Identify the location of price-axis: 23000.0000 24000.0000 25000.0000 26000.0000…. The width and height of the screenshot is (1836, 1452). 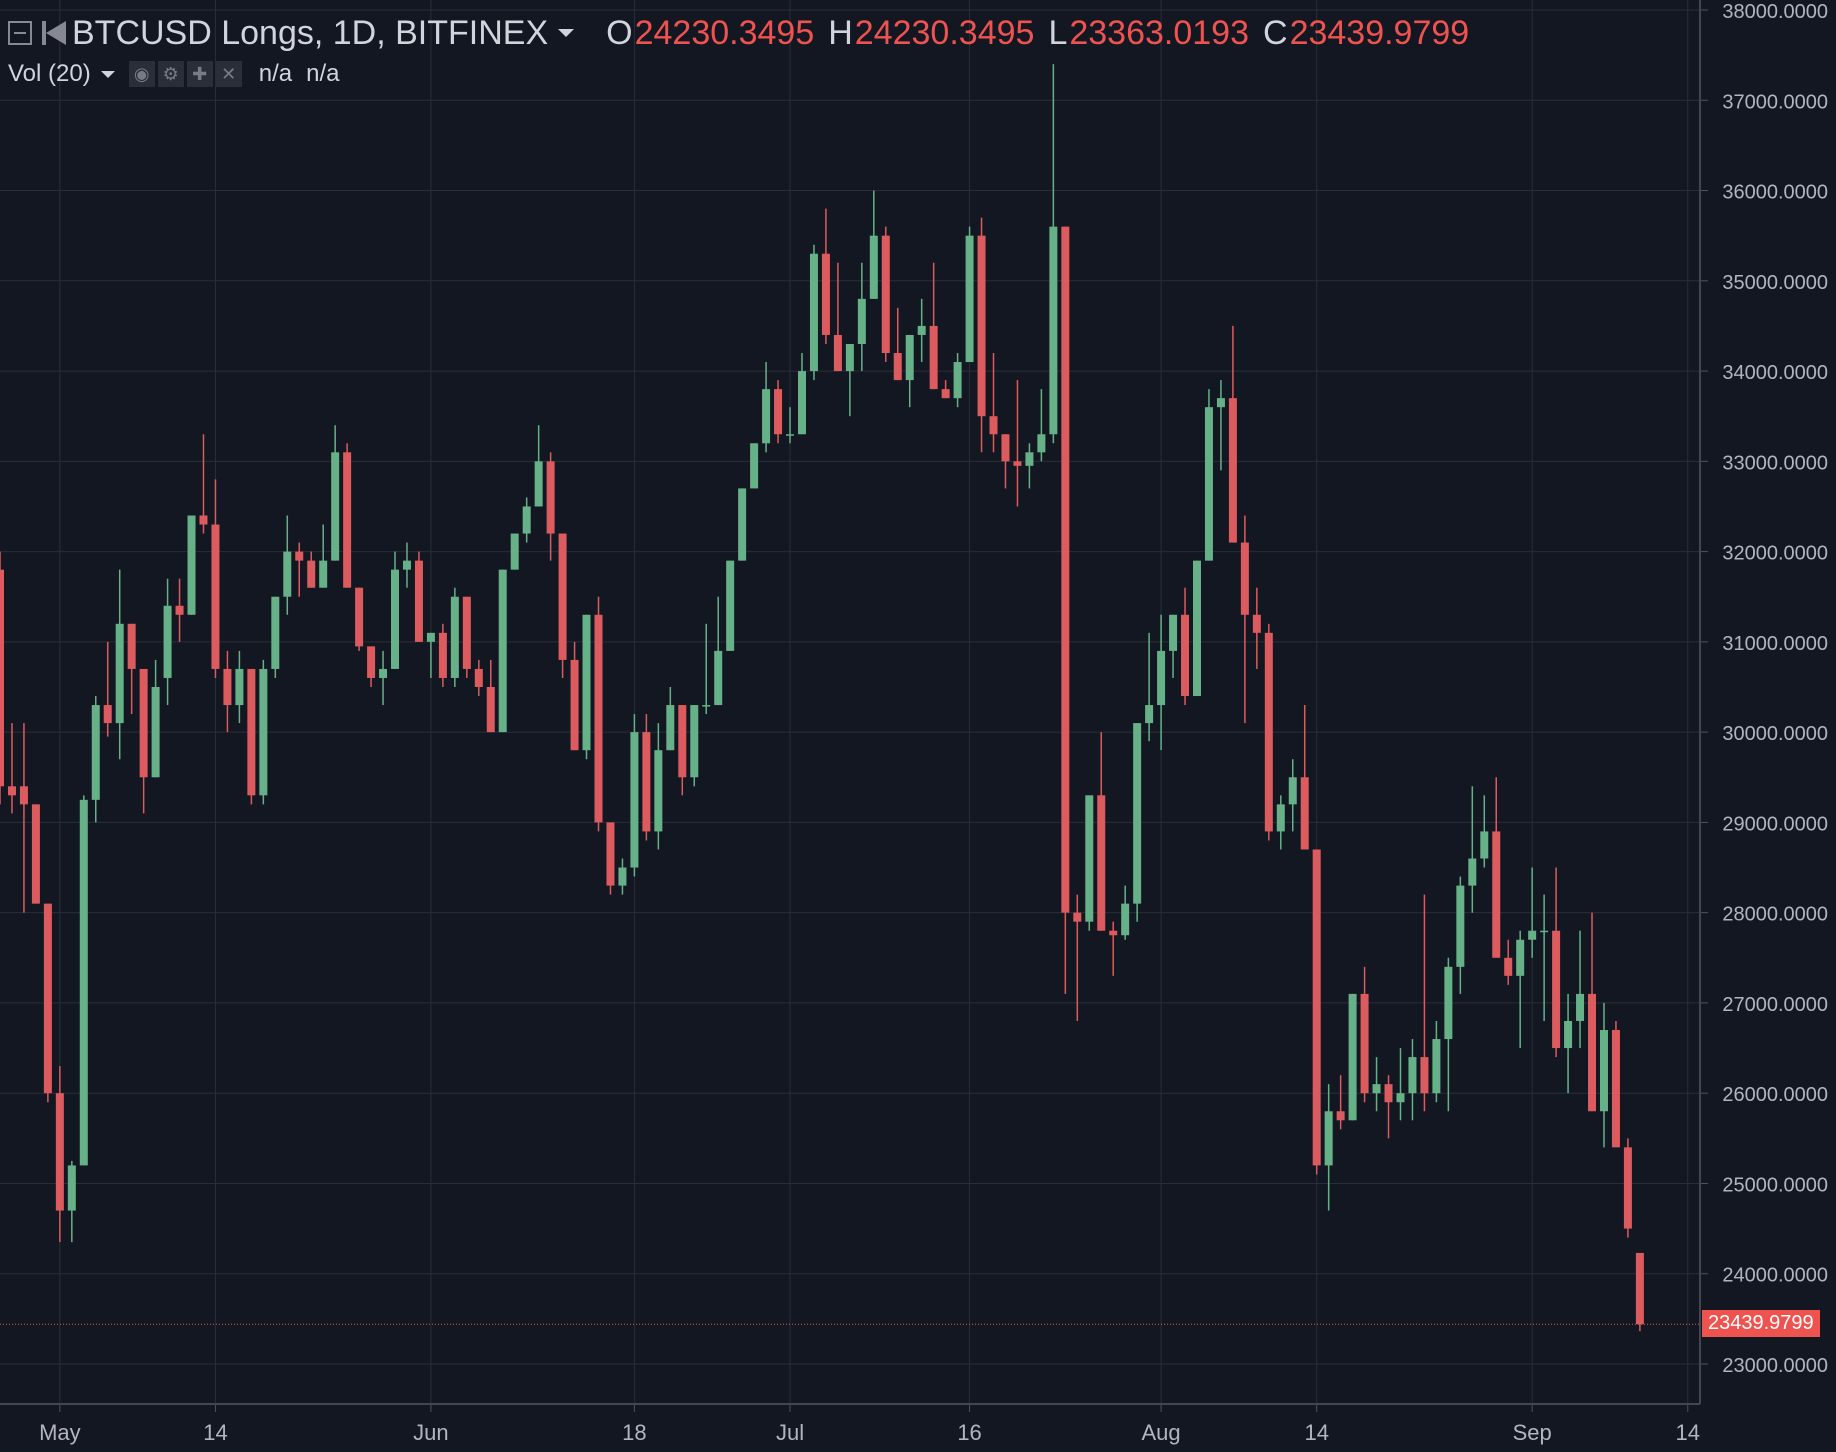
(1763, 702).